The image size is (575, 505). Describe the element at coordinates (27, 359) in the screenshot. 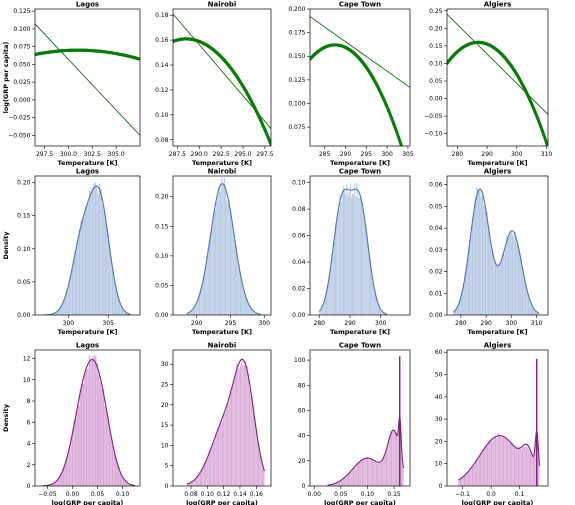

I see `y-tick-label: 12` at that location.